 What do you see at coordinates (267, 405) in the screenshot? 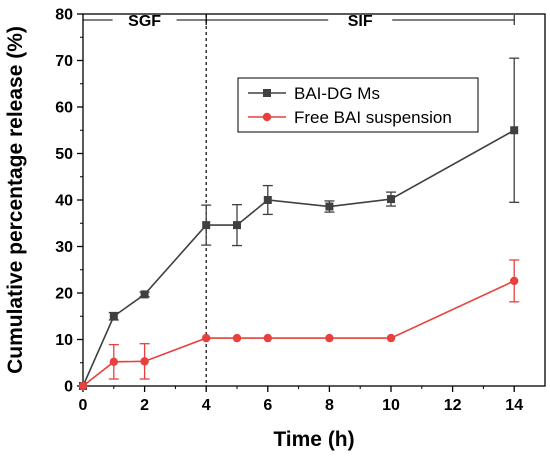
I see `x-tick-label: 6` at bounding box center [267, 405].